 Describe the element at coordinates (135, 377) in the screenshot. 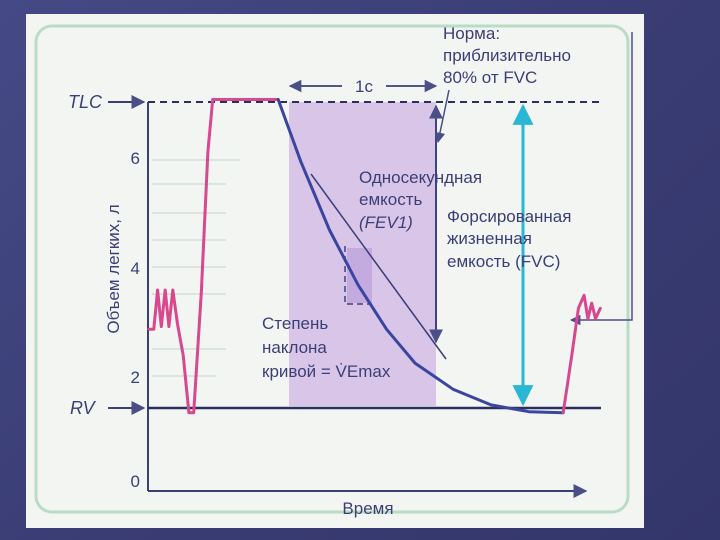

I see `y-tick-label: 2` at that location.